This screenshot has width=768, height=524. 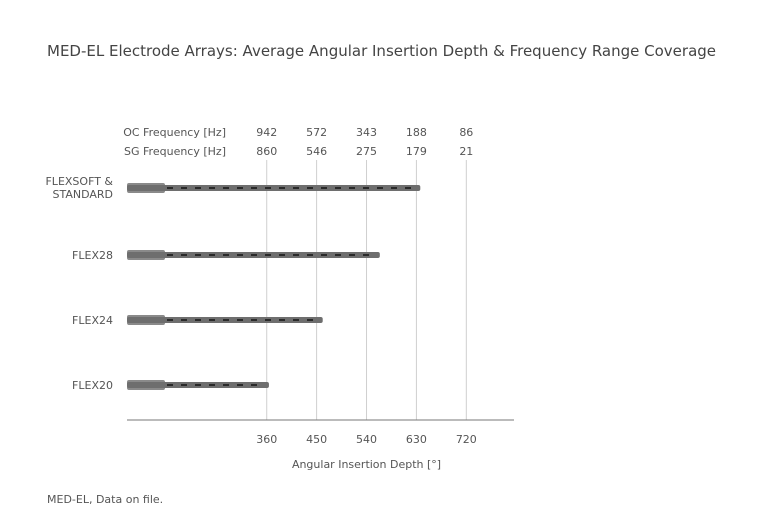 I want to click on frequency-value: 179, so click(x=416, y=151).